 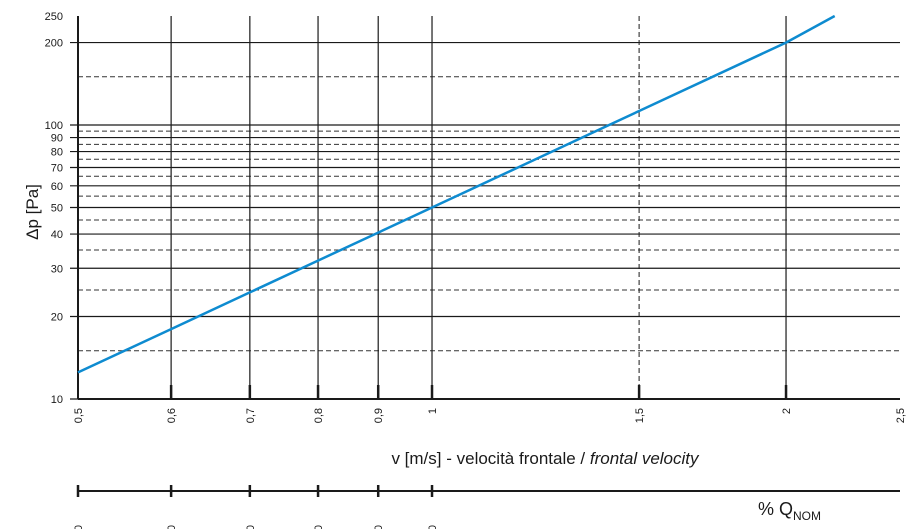 What do you see at coordinates (57, 187) in the screenshot?
I see `y-tick-label: 60` at bounding box center [57, 187].